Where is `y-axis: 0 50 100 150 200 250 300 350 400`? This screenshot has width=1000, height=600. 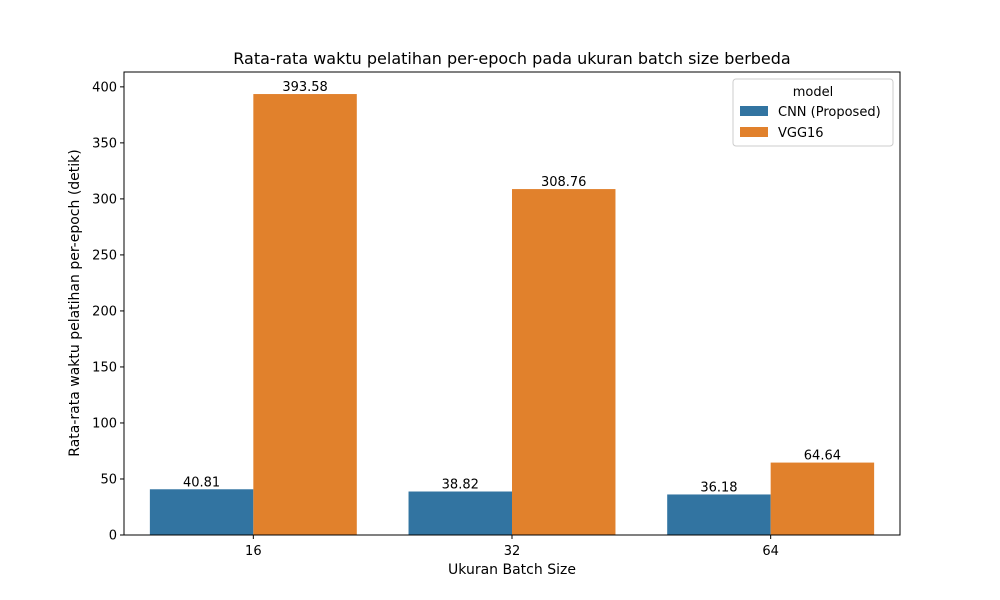 y-axis: 0 50 100 150 200 250 300 350 400 is located at coordinates (108, 312).